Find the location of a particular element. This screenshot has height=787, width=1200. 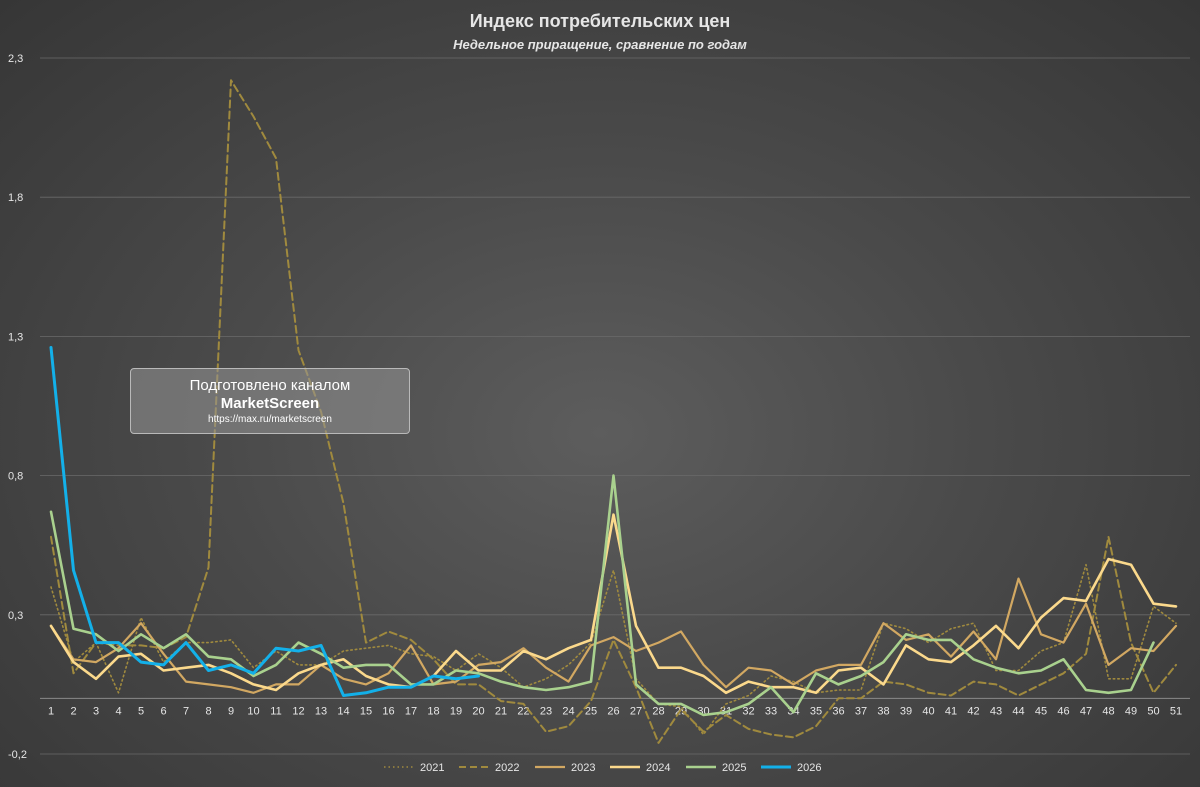

x-tick-label: 50 is located at coordinates (1153, 711).